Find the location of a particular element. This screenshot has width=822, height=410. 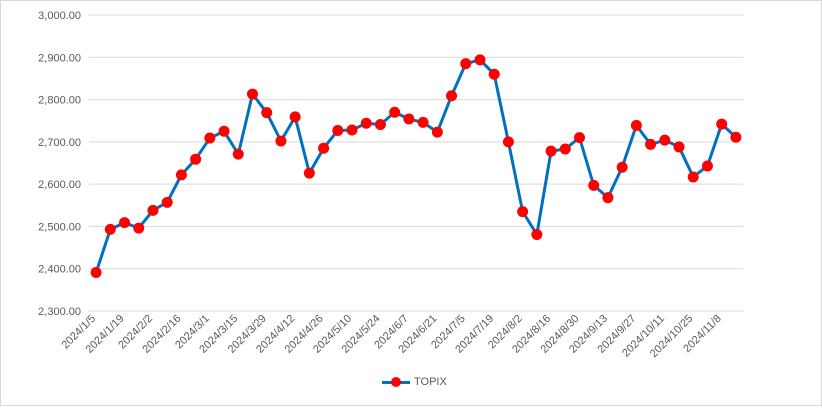

y-tick-label: 2,300.00 is located at coordinates (59, 312).